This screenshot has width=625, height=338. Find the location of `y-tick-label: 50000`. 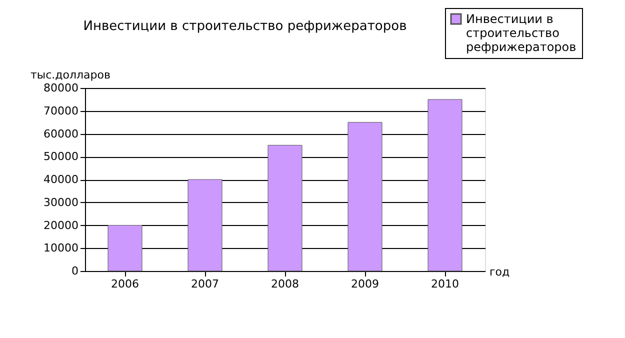

y-tick-label: 50000 is located at coordinates (61, 157).